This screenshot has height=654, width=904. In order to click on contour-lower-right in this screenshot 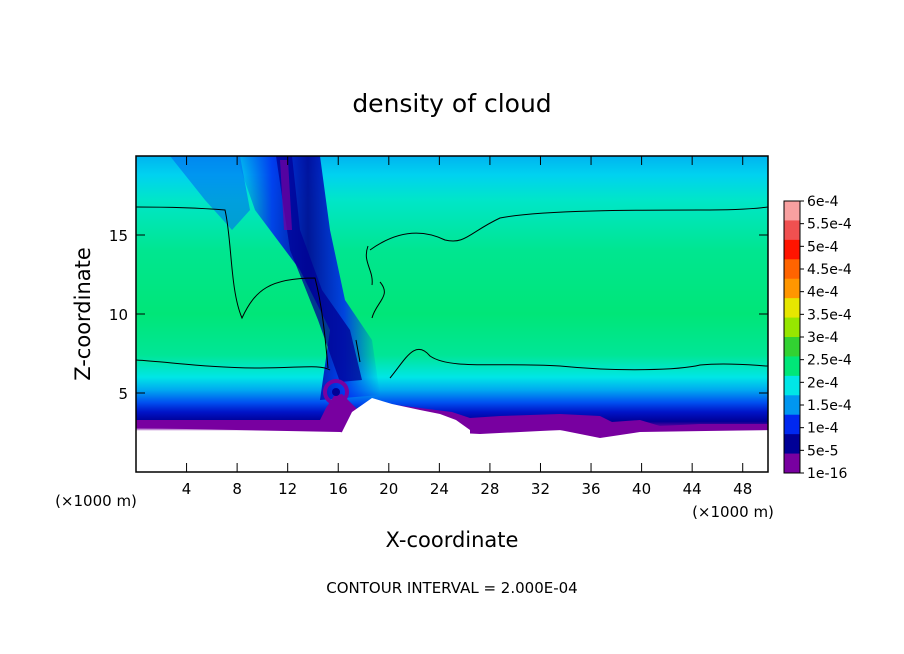, I will do `click(578, 363)`.